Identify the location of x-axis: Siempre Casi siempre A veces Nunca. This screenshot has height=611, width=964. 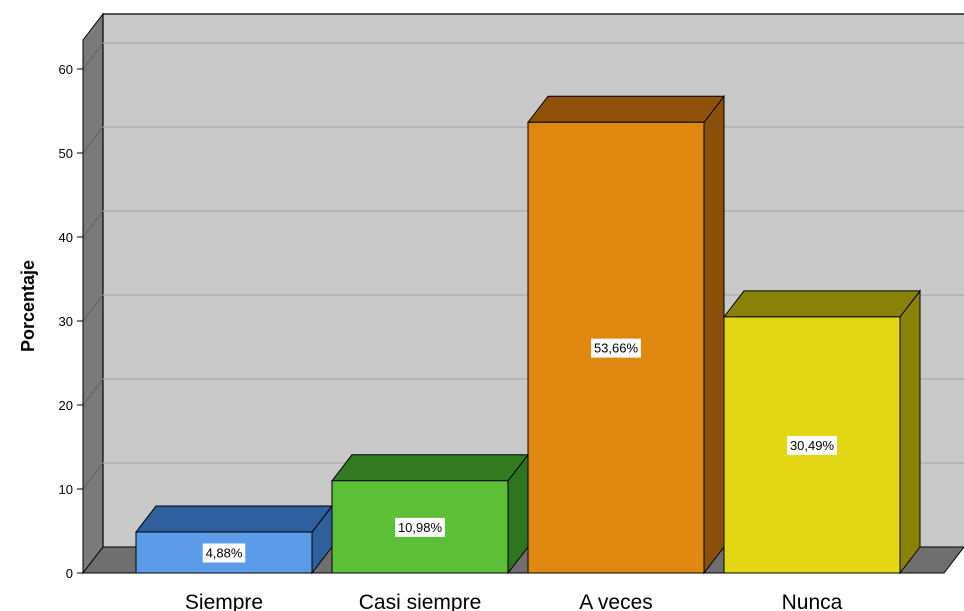
(514, 601).